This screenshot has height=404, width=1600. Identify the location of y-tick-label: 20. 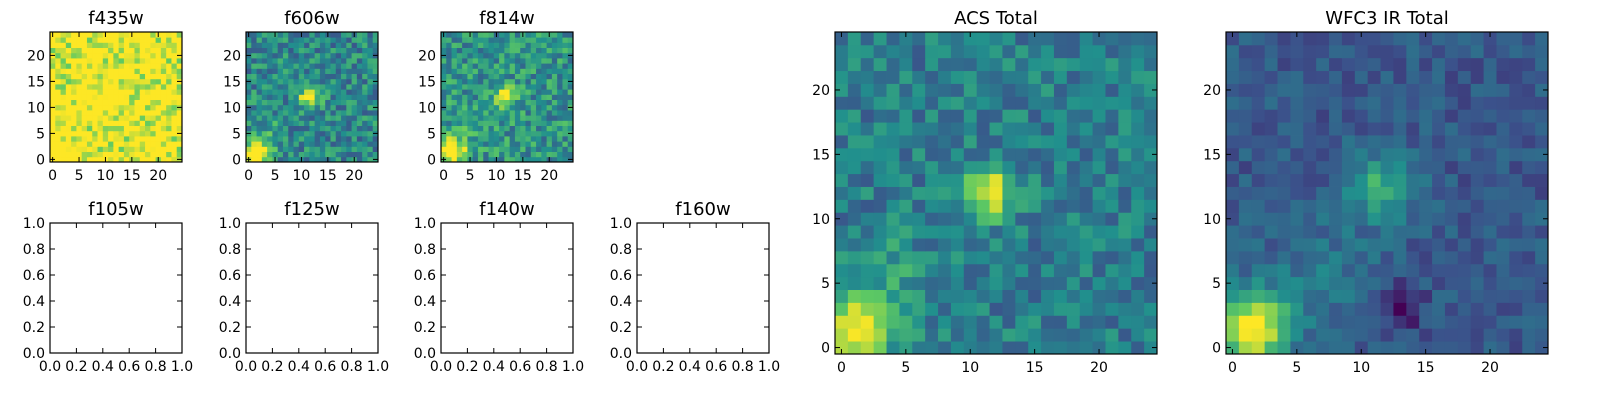
(1212, 91).